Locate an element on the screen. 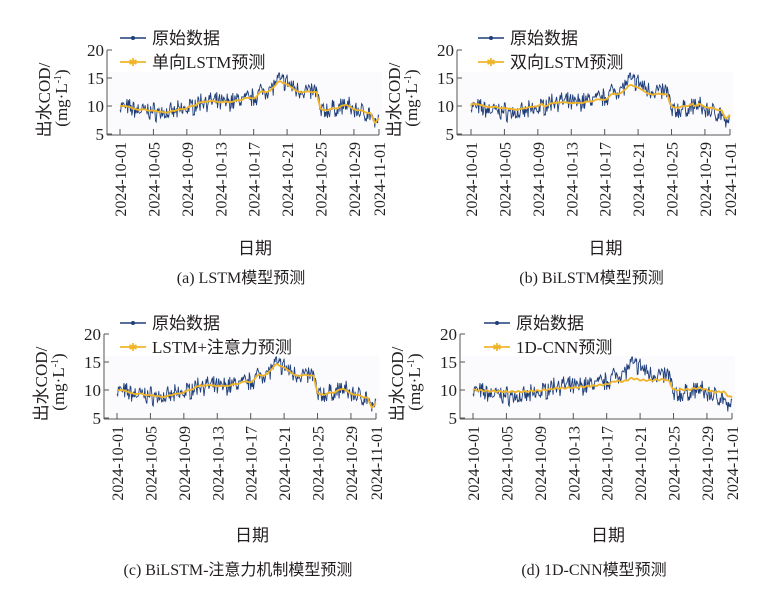  panel-caption: (c) BiLSTM-注意力机制模型预测 is located at coordinates (238, 569).